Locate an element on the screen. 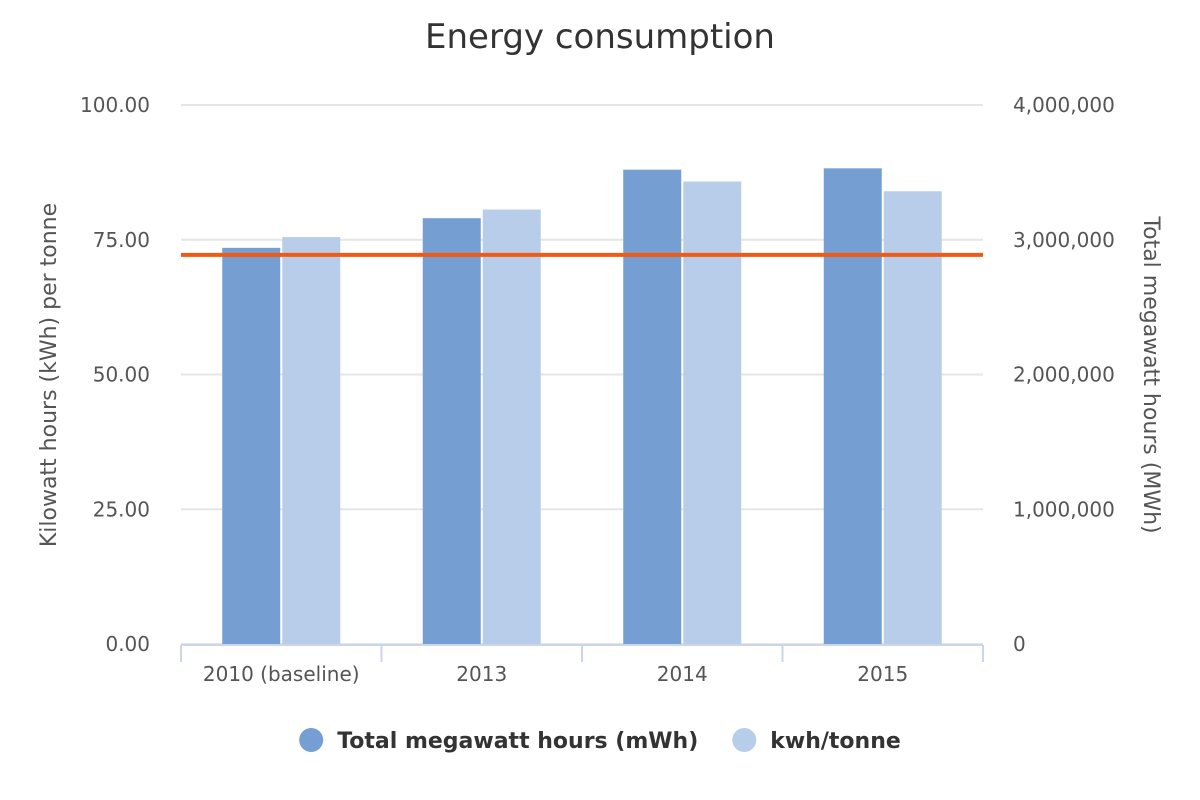 This screenshot has height=800, width=1200. legend-label: Total megawatt hours (mWh) is located at coordinates (517, 741).